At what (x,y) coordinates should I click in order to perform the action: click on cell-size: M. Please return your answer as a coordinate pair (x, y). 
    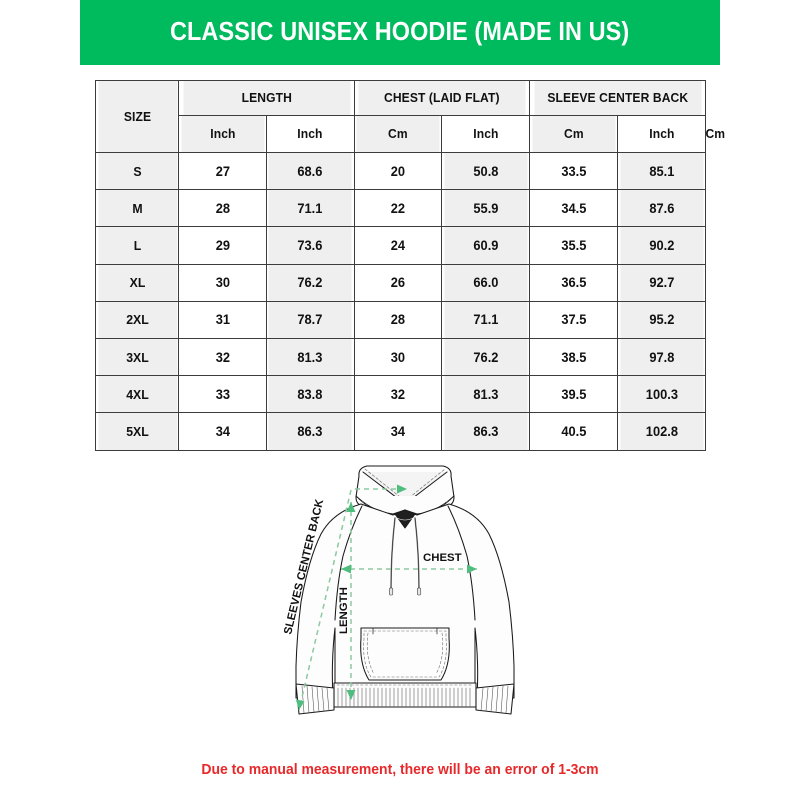
    Looking at the image, I should click on (137, 208).